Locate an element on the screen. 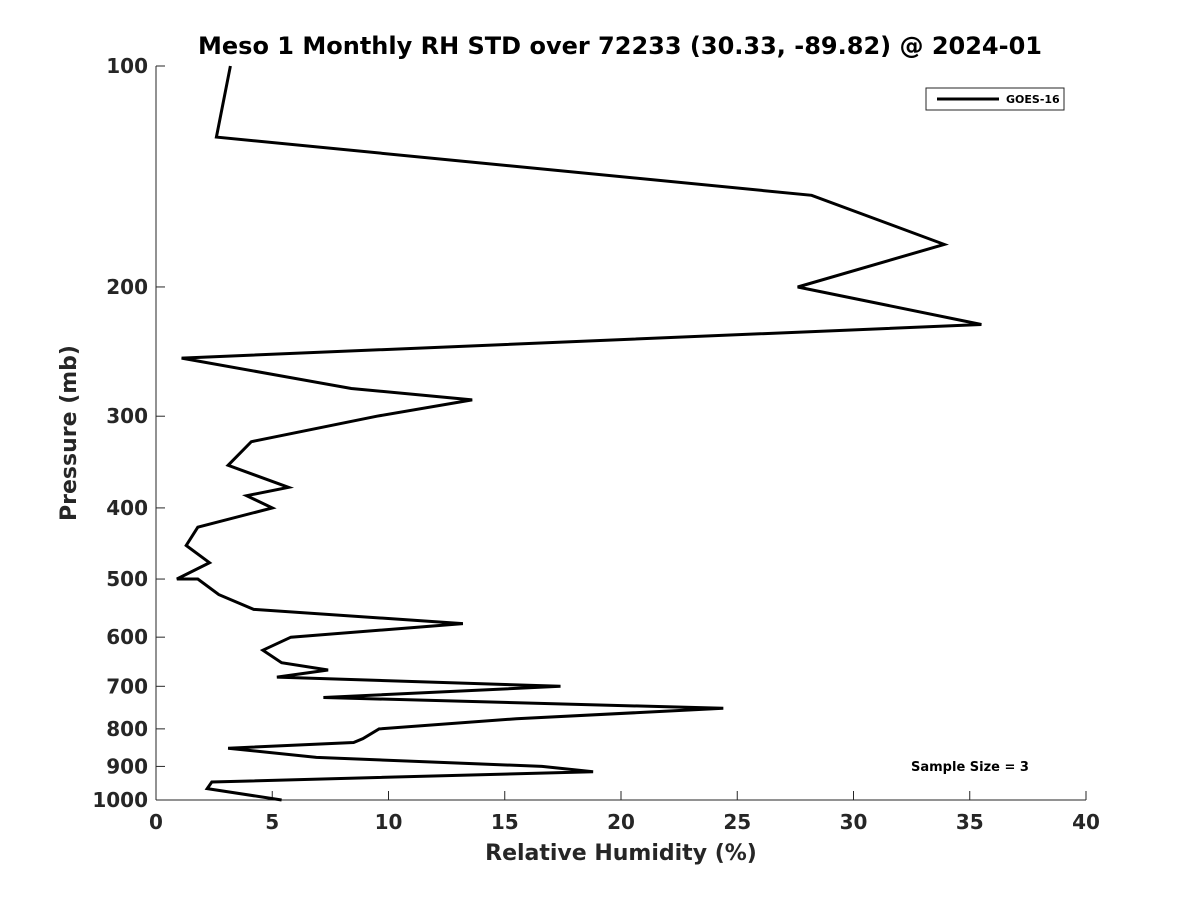 This screenshot has width=1200, height=900. x-ticks: 0 5 10 15 20 25 30 35 40 is located at coordinates (624, 812).